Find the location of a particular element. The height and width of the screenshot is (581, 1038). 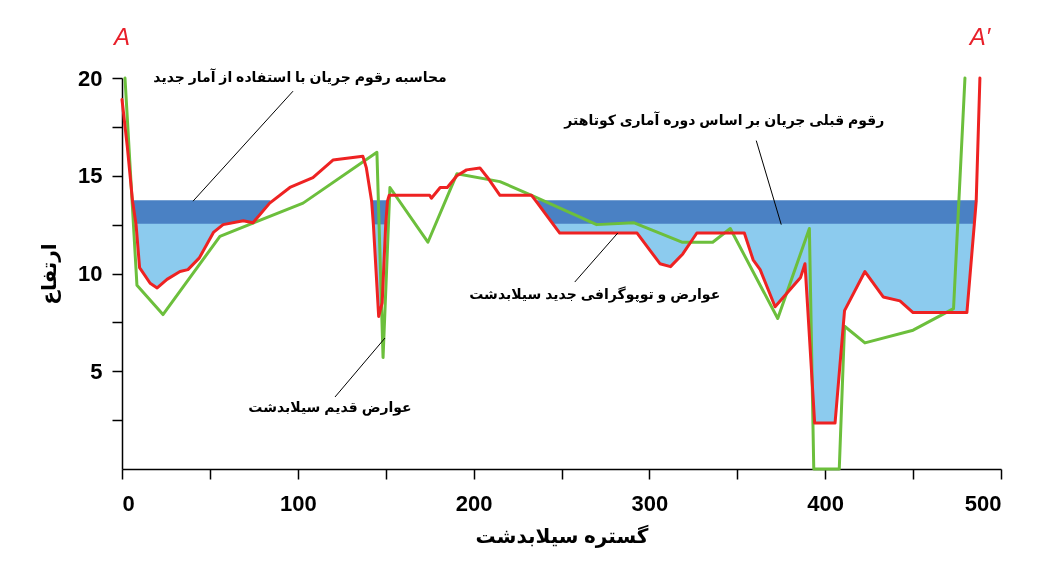

y-tick-label: 15 is located at coordinates (90, 176).